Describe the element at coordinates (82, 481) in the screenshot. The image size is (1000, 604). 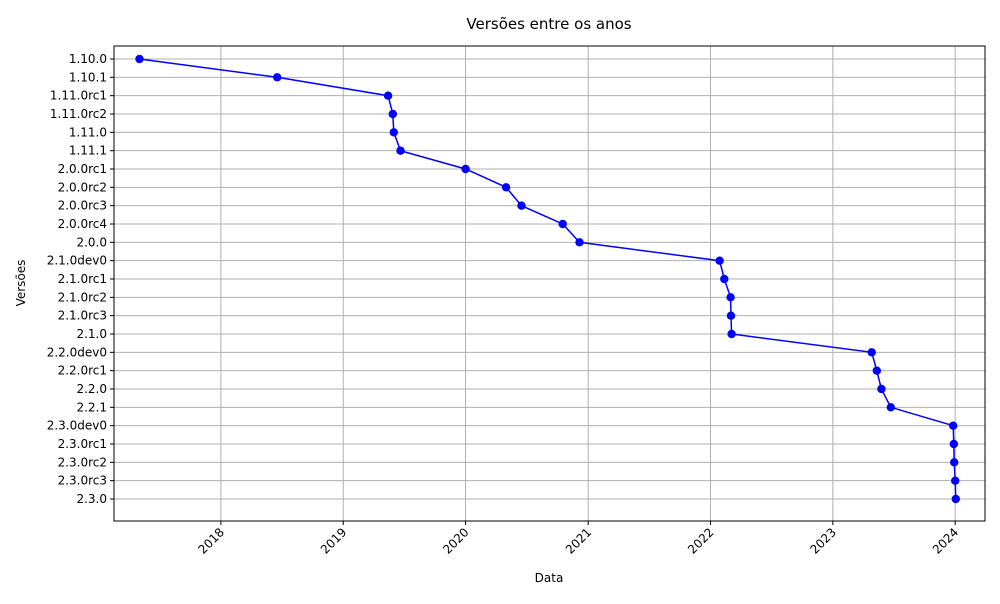
I see `y-tick-label: 2.3.0rc3` at that location.